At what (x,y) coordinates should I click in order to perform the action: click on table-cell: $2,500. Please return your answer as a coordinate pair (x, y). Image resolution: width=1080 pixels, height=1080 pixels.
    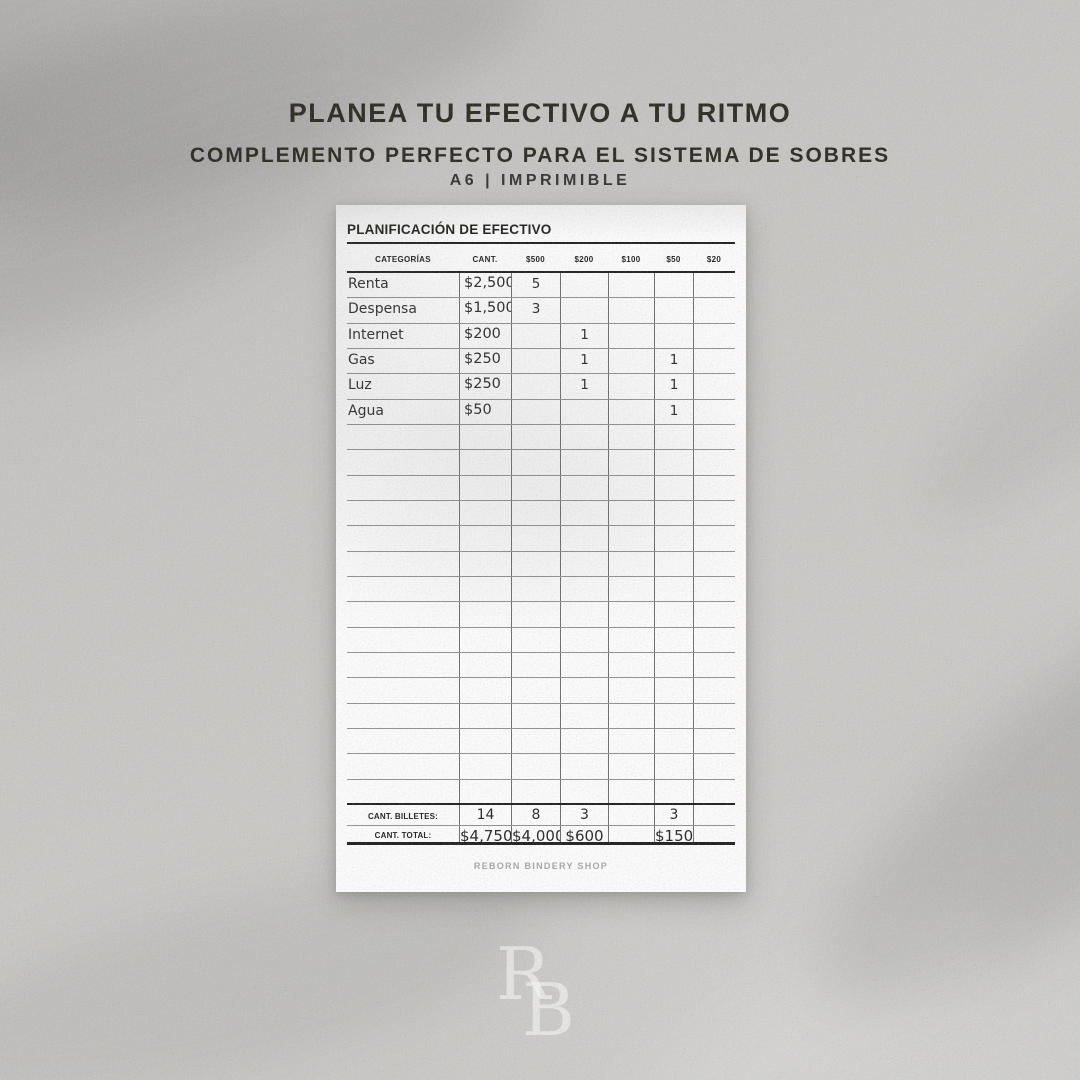
    Looking at the image, I should click on (485, 285).